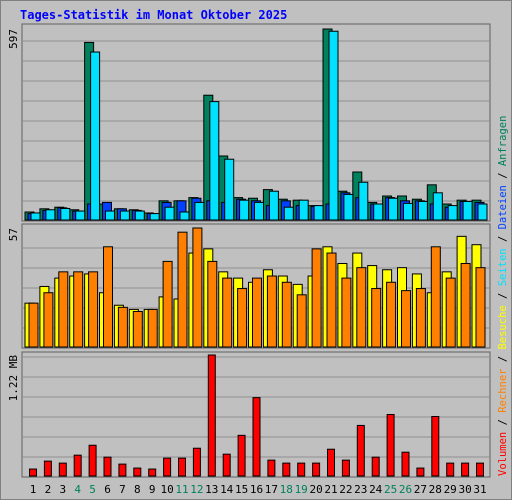  What do you see at coordinates (13, 378) in the screenshot?
I see `y-tick-label: 1.22 MB` at bounding box center [13, 378].